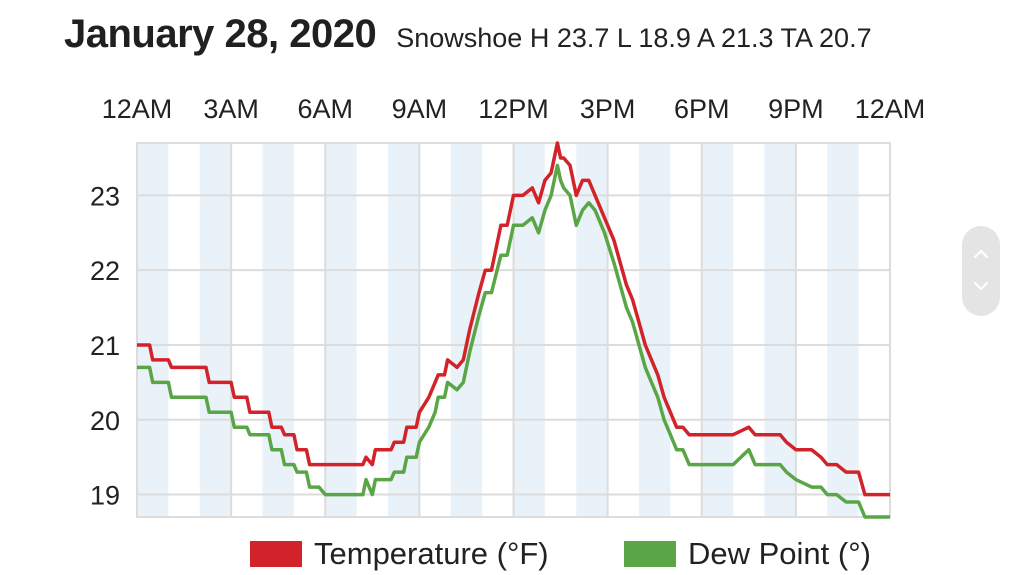  I want to click on x-tick-label: 12PM, so click(513, 109).